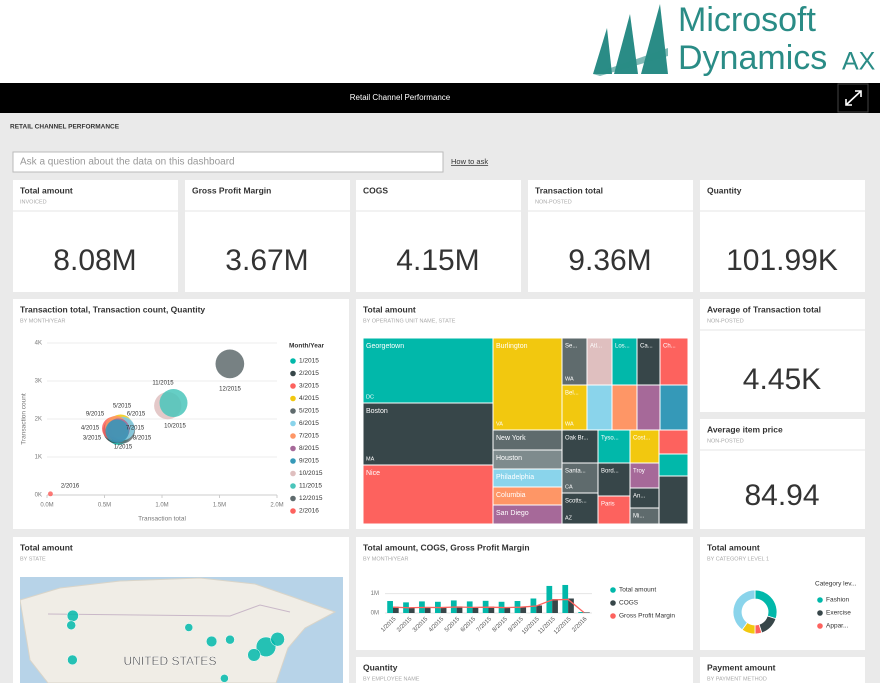 This screenshot has height=683, width=880. I want to click on search-box, so click(228, 162).